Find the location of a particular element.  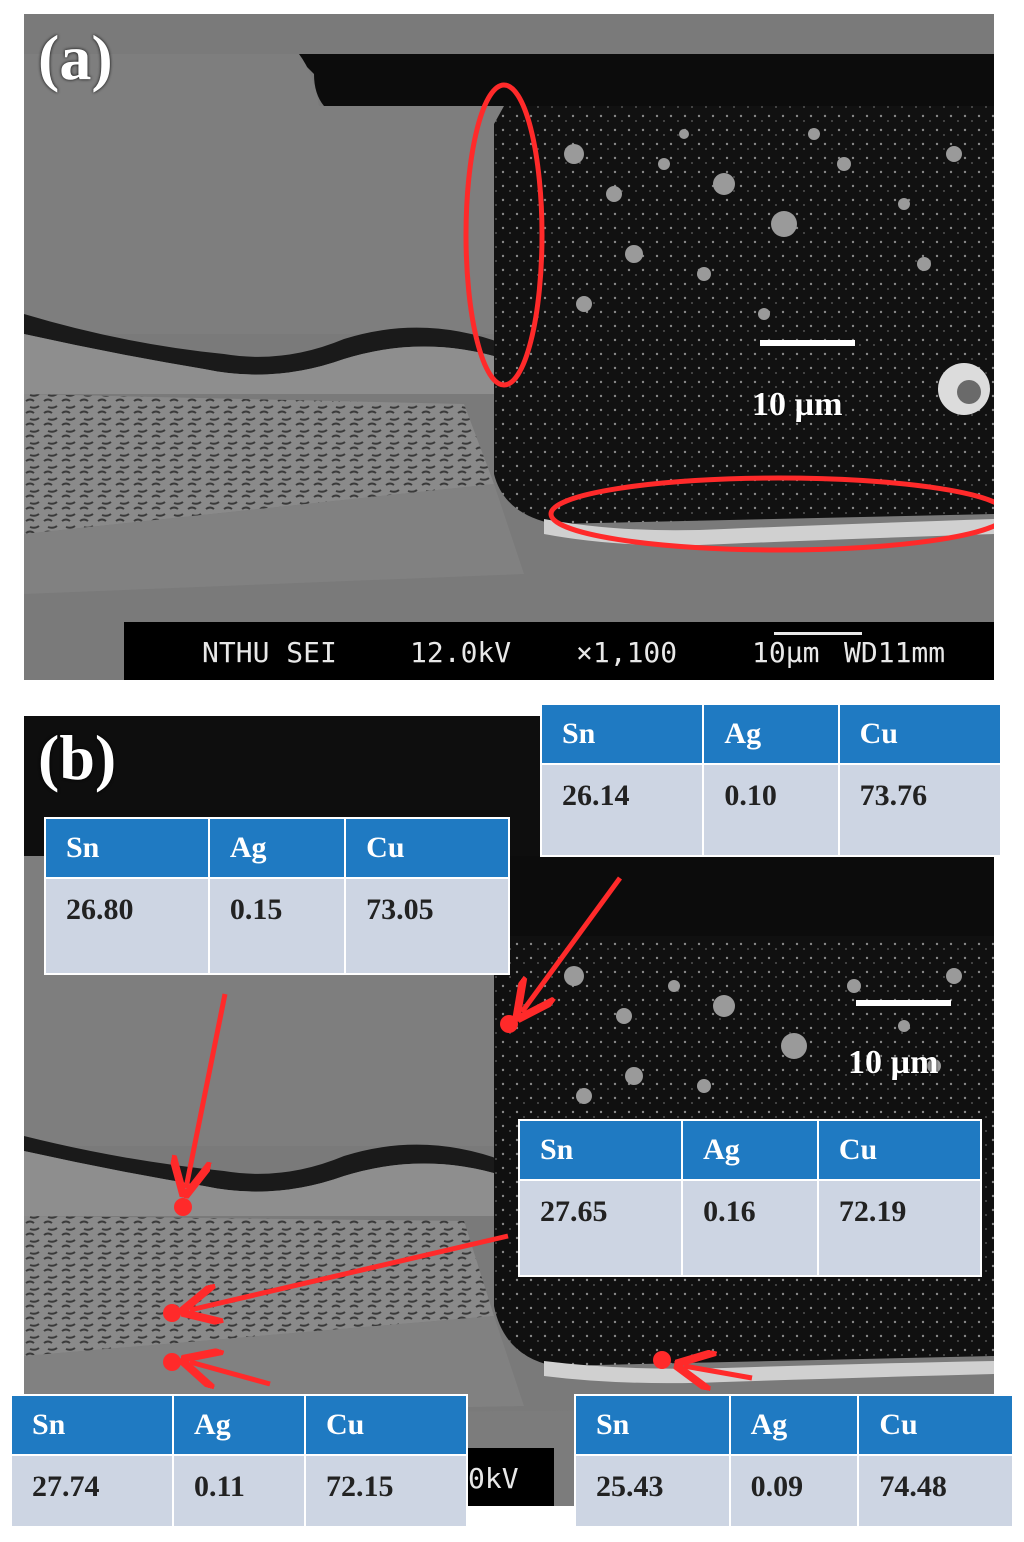

info-scale: 10μm is located at coordinates (786, 652).